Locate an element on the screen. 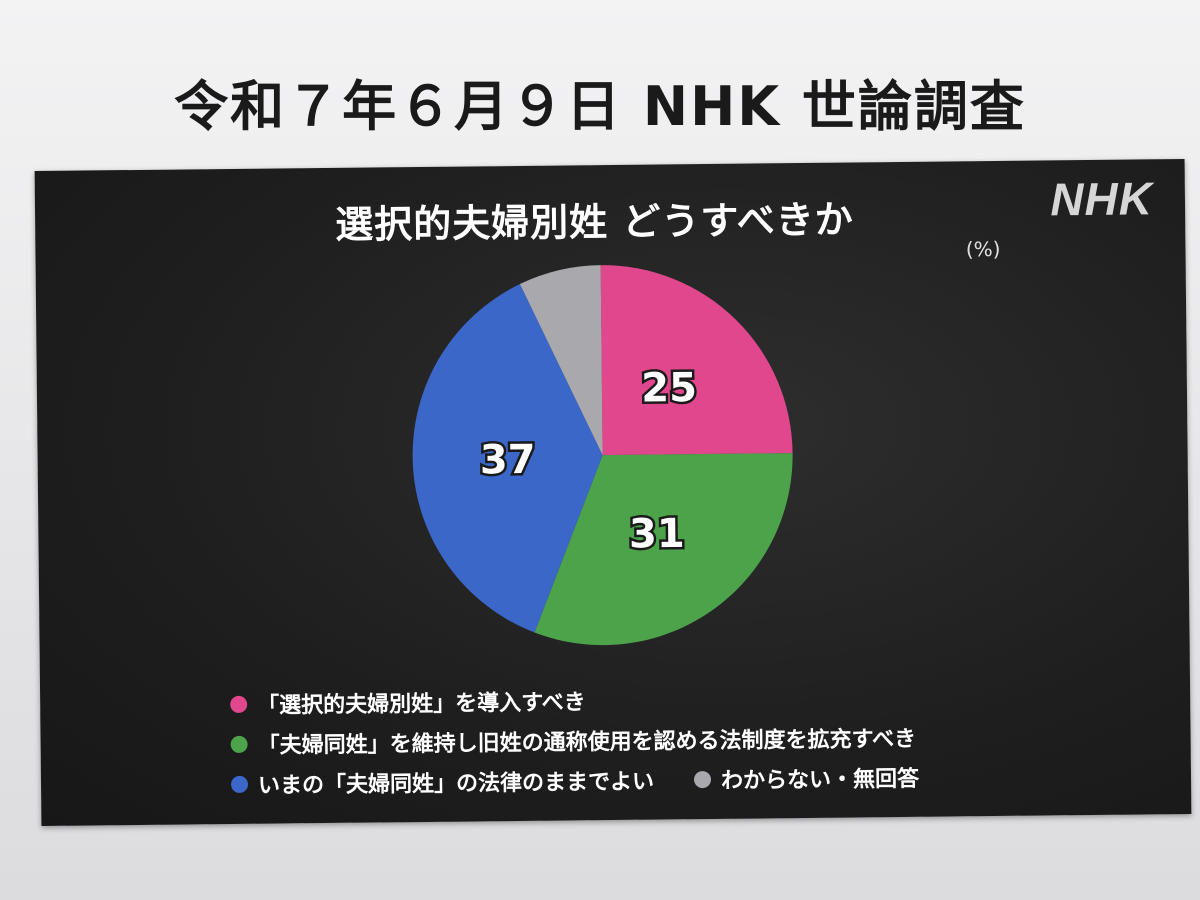 This screenshot has height=900, width=1200. slice-value-label: 37 is located at coordinates (508, 460).